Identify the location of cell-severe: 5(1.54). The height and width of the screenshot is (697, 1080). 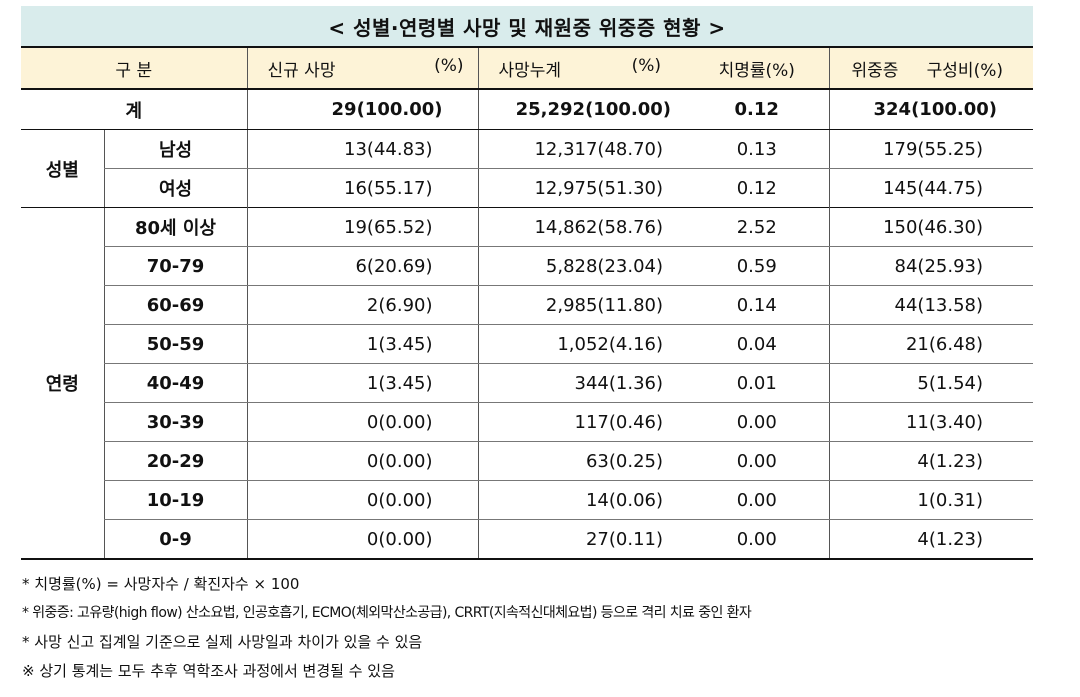
(930, 383).